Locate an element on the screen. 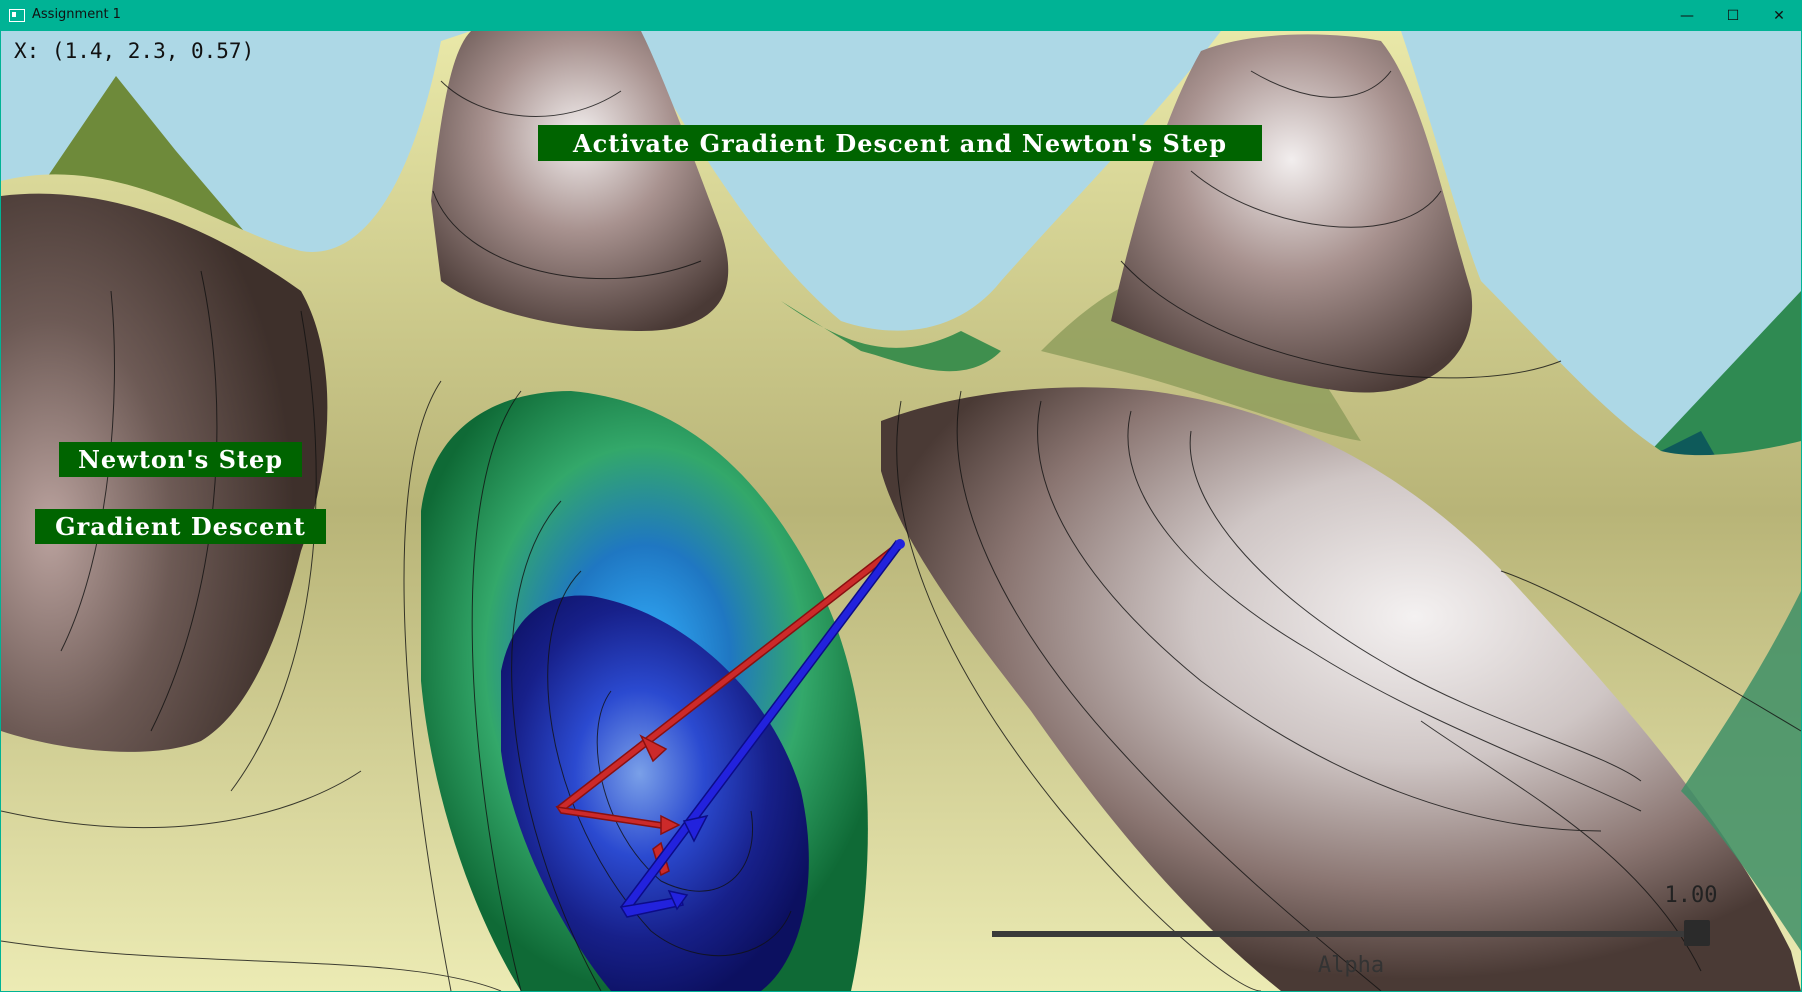  alpha-label: Alpha is located at coordinates (1351, 965).